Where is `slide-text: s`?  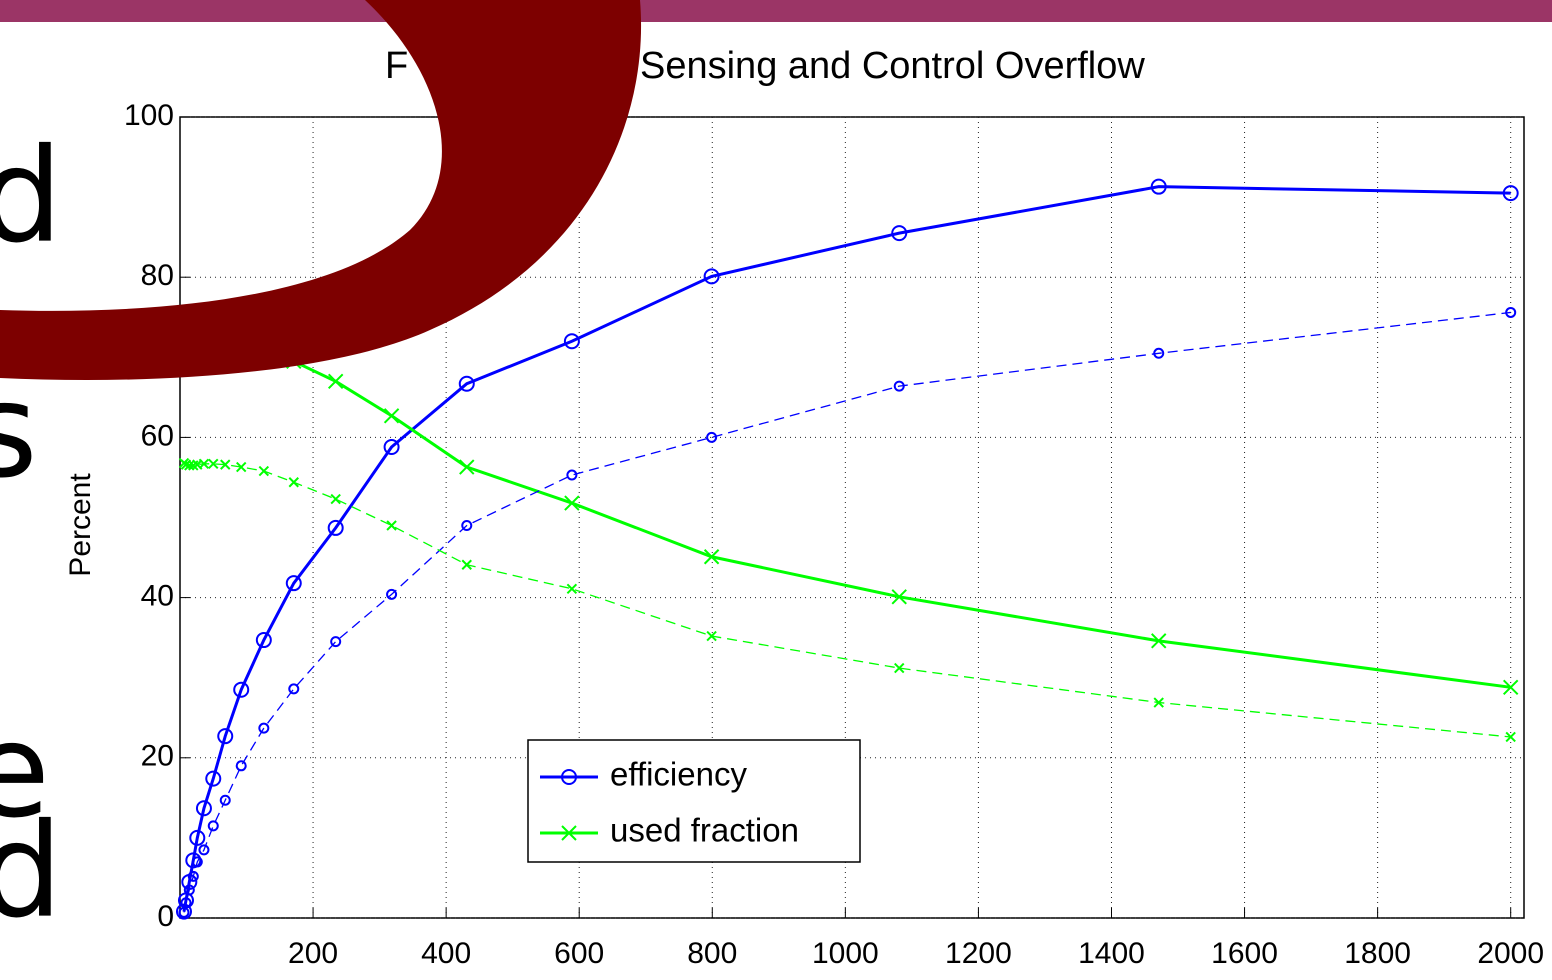 slide-text: s is located at coordinates (19, 431).